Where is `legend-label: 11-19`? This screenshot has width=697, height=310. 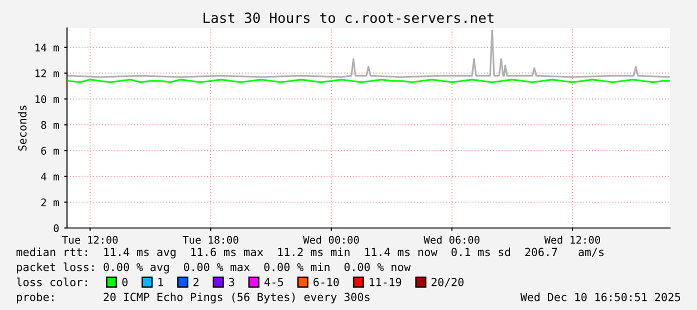
legend-label: 11-19 is located at coordinates (386, 282).